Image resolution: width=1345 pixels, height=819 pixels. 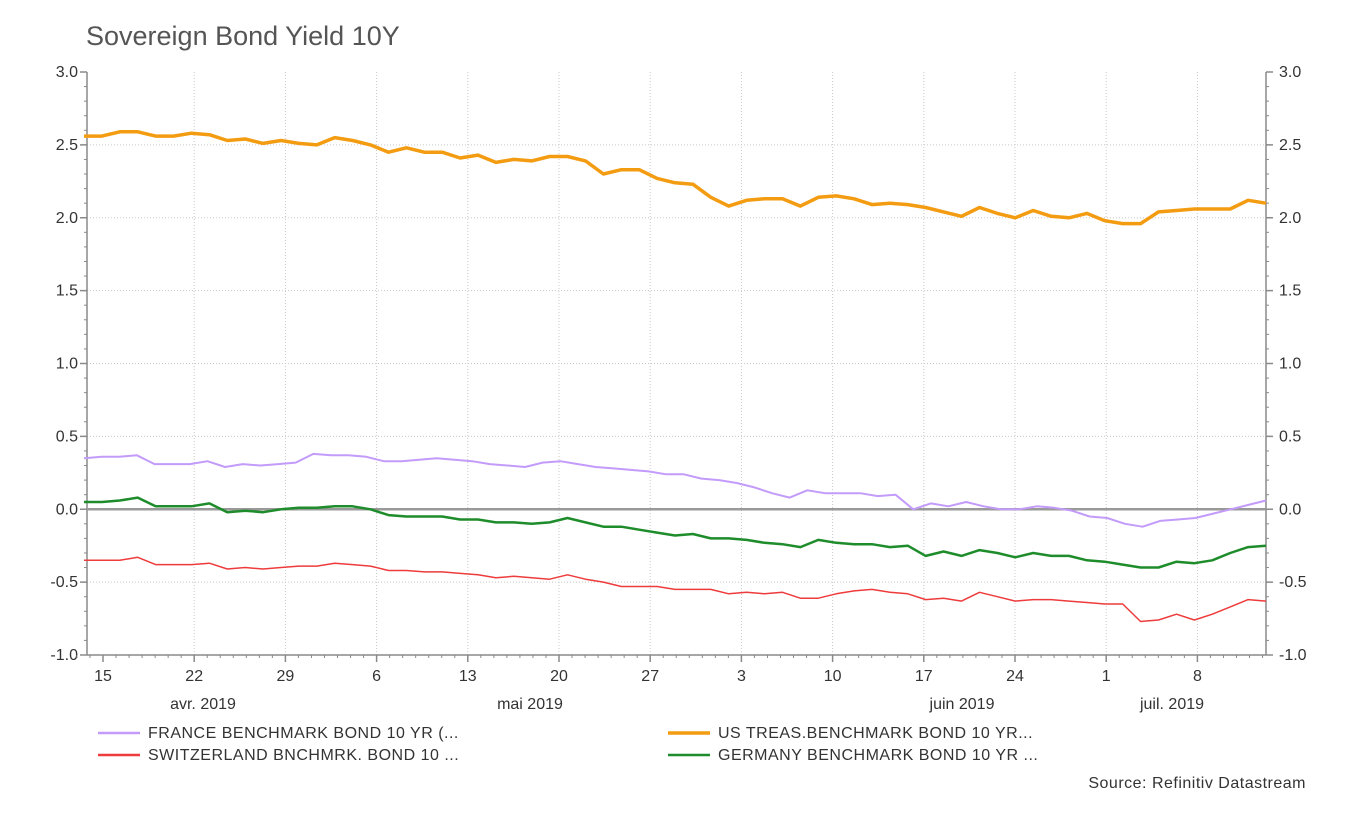 What do you see at coordinates (103, 676) in the screenshot?
I see `x-tick-label: 15` at bounding box center [103, 676].